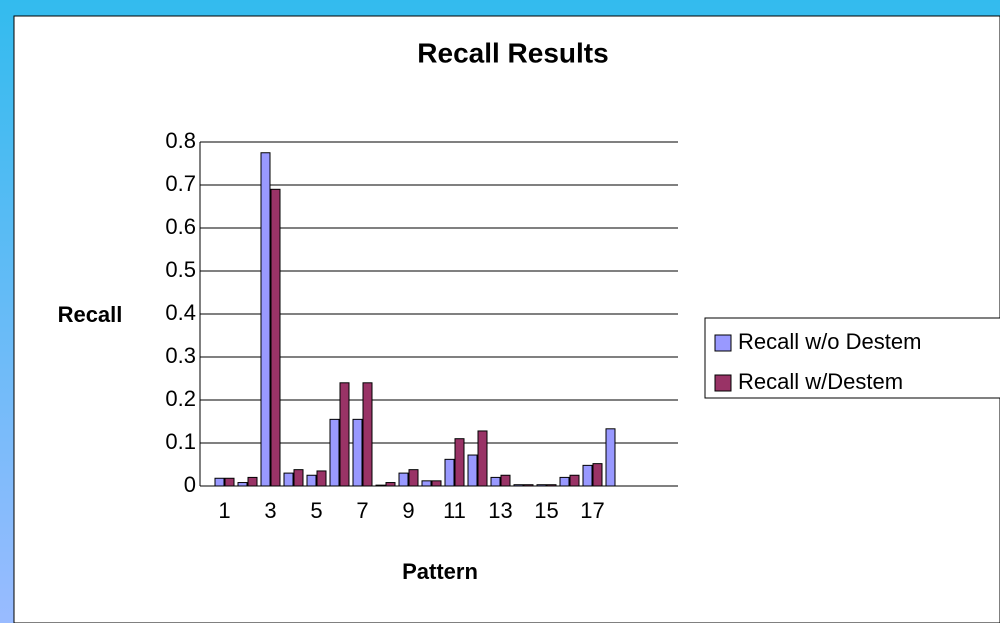  Describe the element at coordinates (224, 510) in the screenshot. I see `x-tick-label: 1` at that location.